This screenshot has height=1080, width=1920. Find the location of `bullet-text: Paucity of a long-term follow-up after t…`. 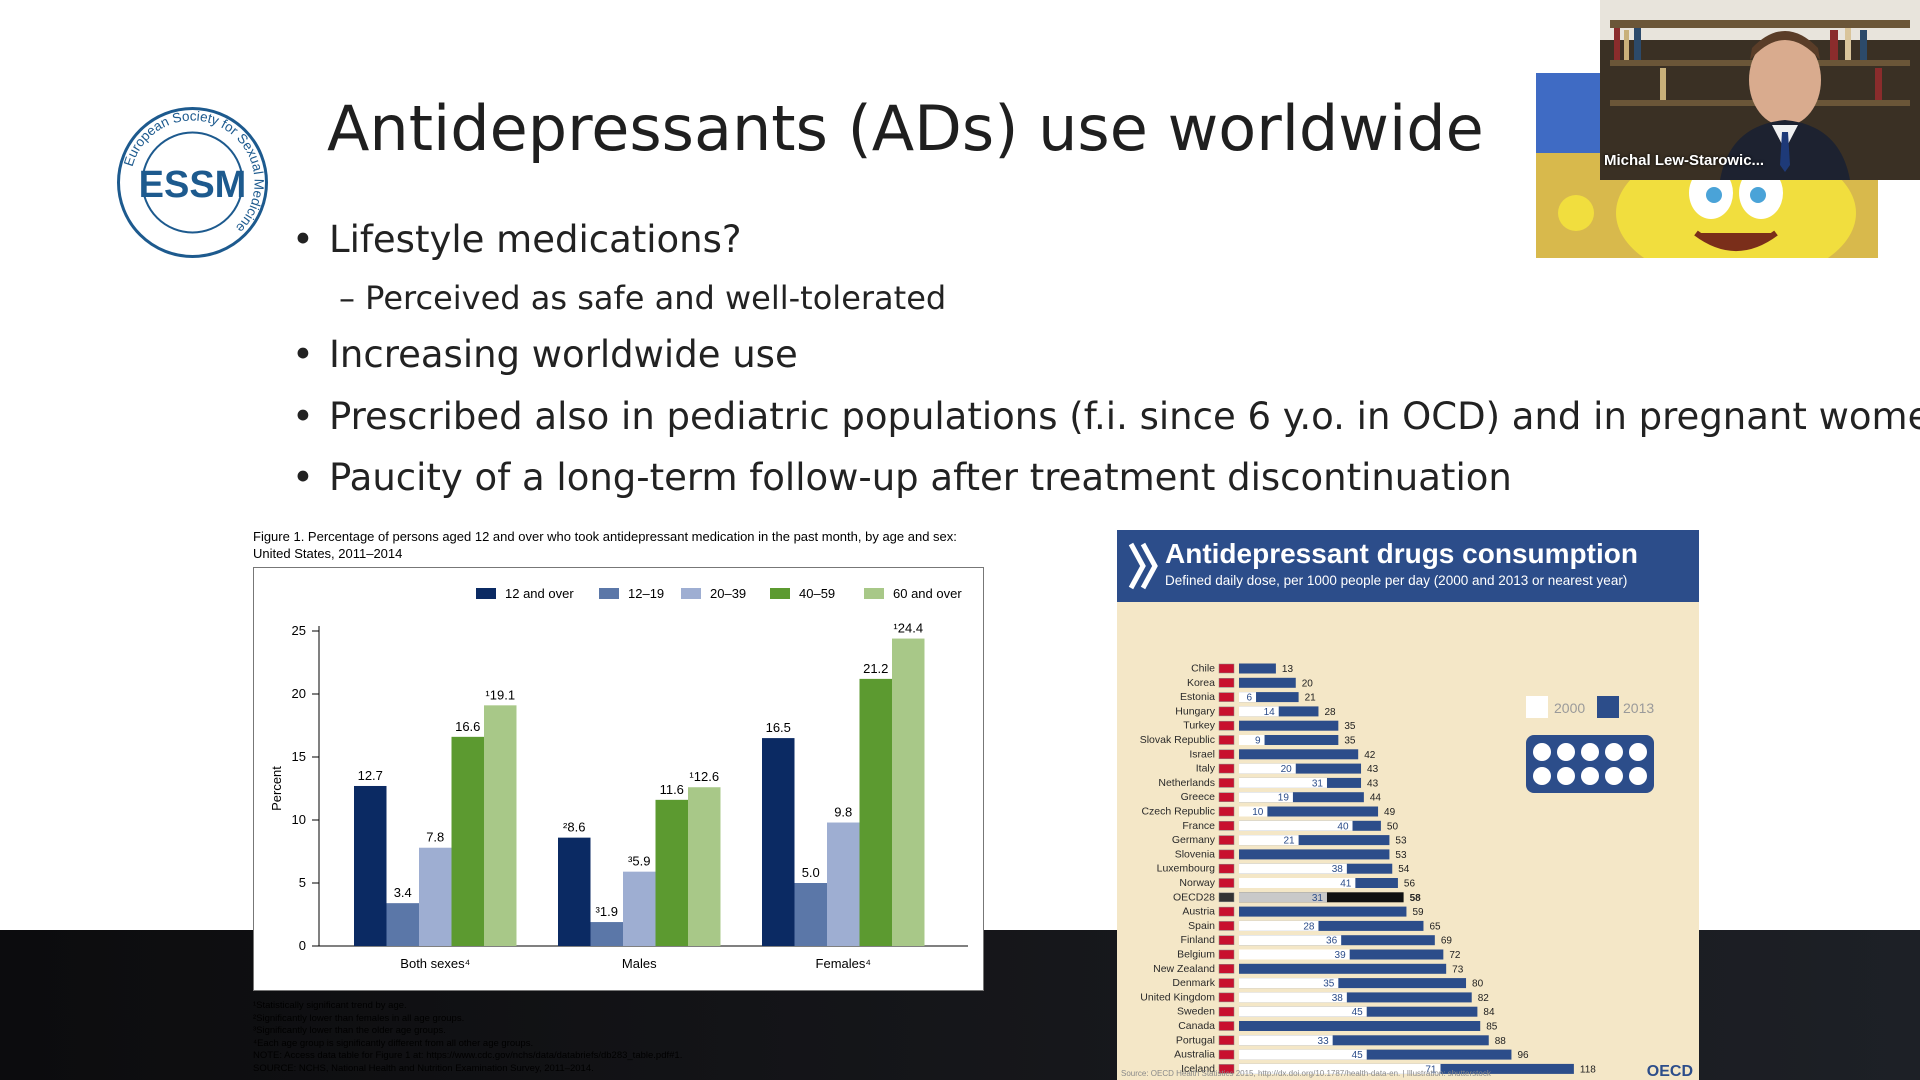

bullet-text: Paucity of a long-term follow-up after t… is located at coordinates (920, 477).